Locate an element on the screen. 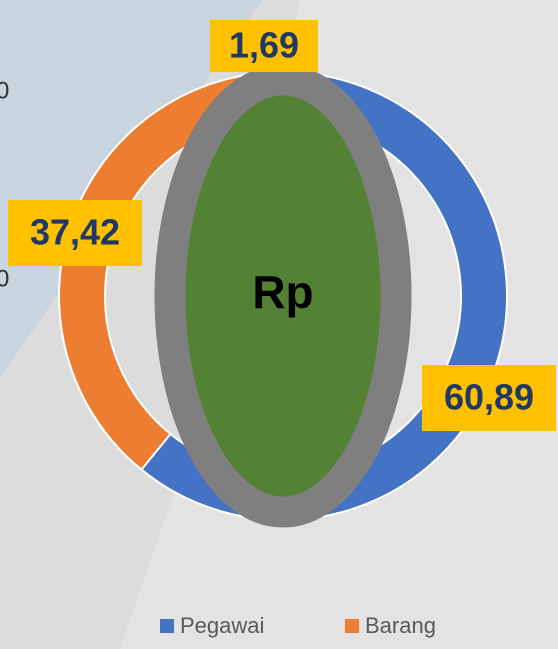 The height and width of the screenshot is (649, 558). value-label: 1,69 is located at coordinates (264, 45).